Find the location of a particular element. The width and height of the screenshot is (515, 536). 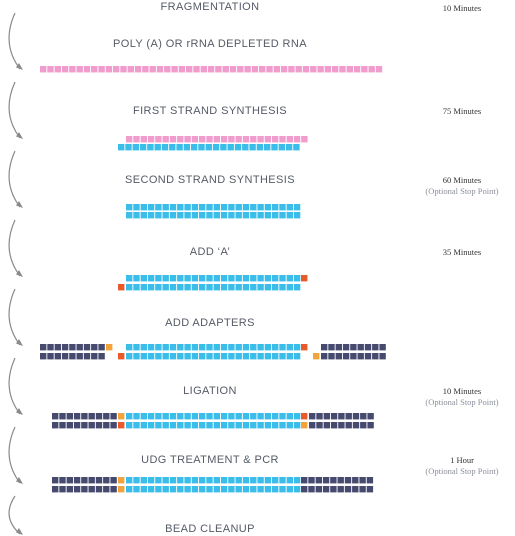

step-title-fragmentation: FRAGMENTATION is located at coordinates (210, 7).